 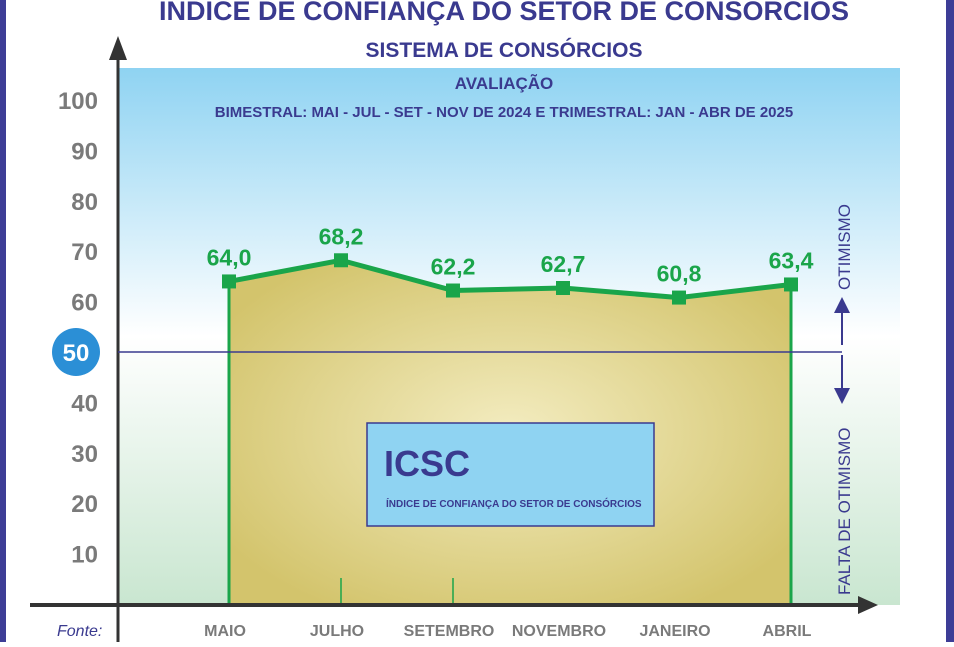 I want to click on y-tick-label: 100, so click(x=78, y=101).